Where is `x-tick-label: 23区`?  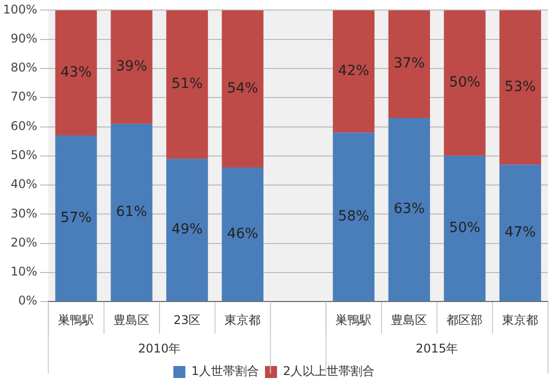
x-tick-label: 23区 is located at coordinates (187, 319).